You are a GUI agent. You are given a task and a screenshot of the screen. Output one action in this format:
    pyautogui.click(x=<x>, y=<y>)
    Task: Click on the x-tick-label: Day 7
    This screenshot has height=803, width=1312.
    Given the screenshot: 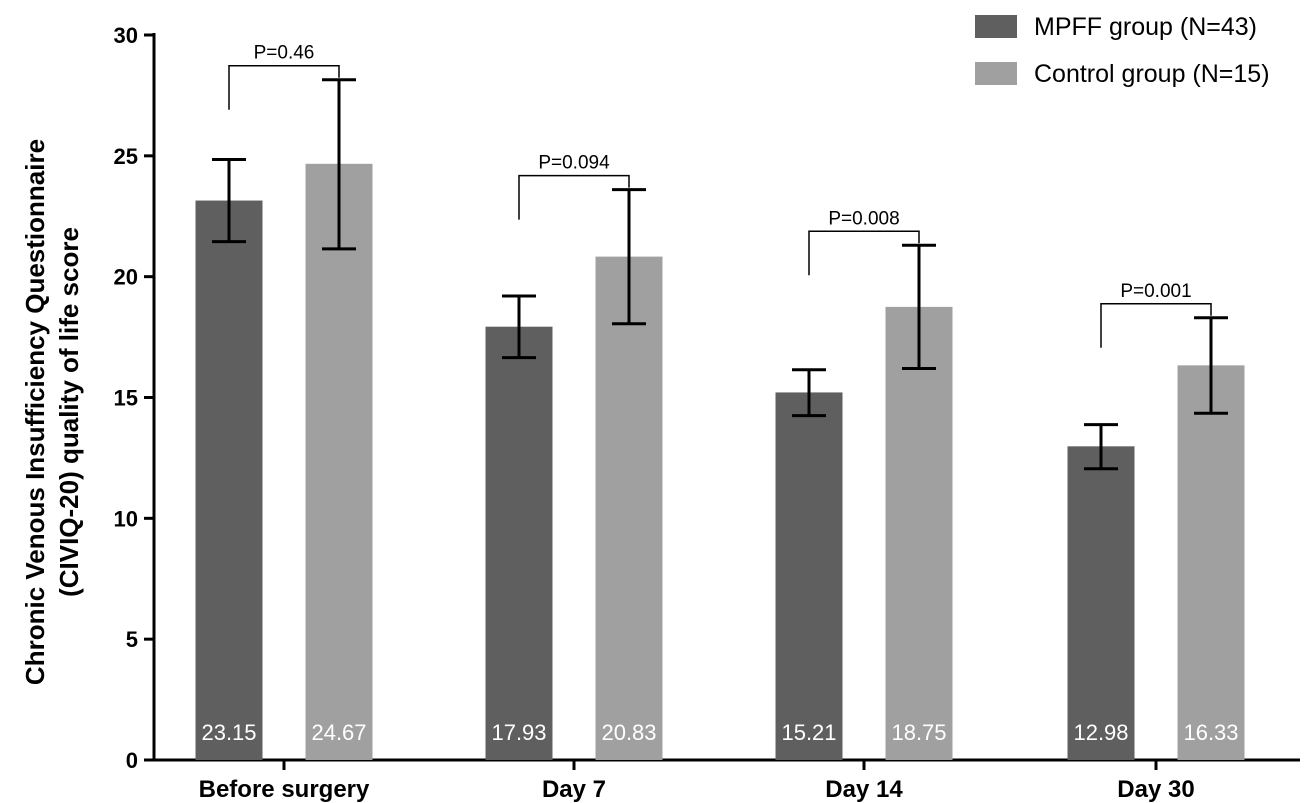 What is the action you would take?
    pyautogui.click(x=574, y=789)
    